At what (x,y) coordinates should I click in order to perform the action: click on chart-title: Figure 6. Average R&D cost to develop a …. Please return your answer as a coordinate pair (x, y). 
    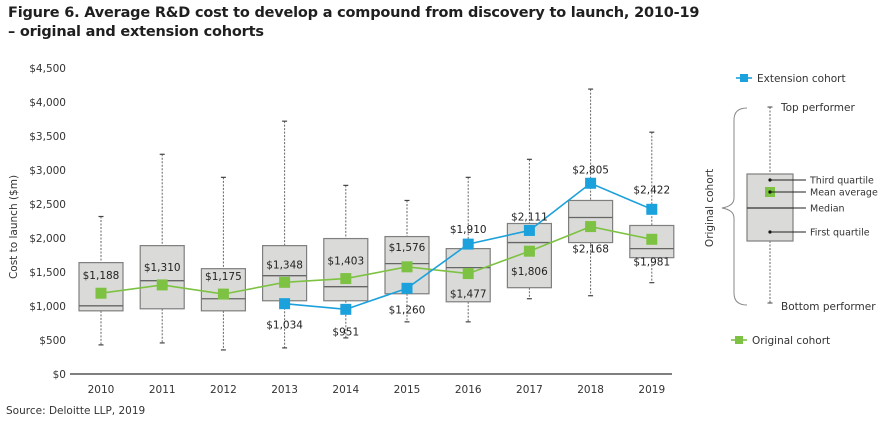
    Looking at the image, I should click on (358, 23).